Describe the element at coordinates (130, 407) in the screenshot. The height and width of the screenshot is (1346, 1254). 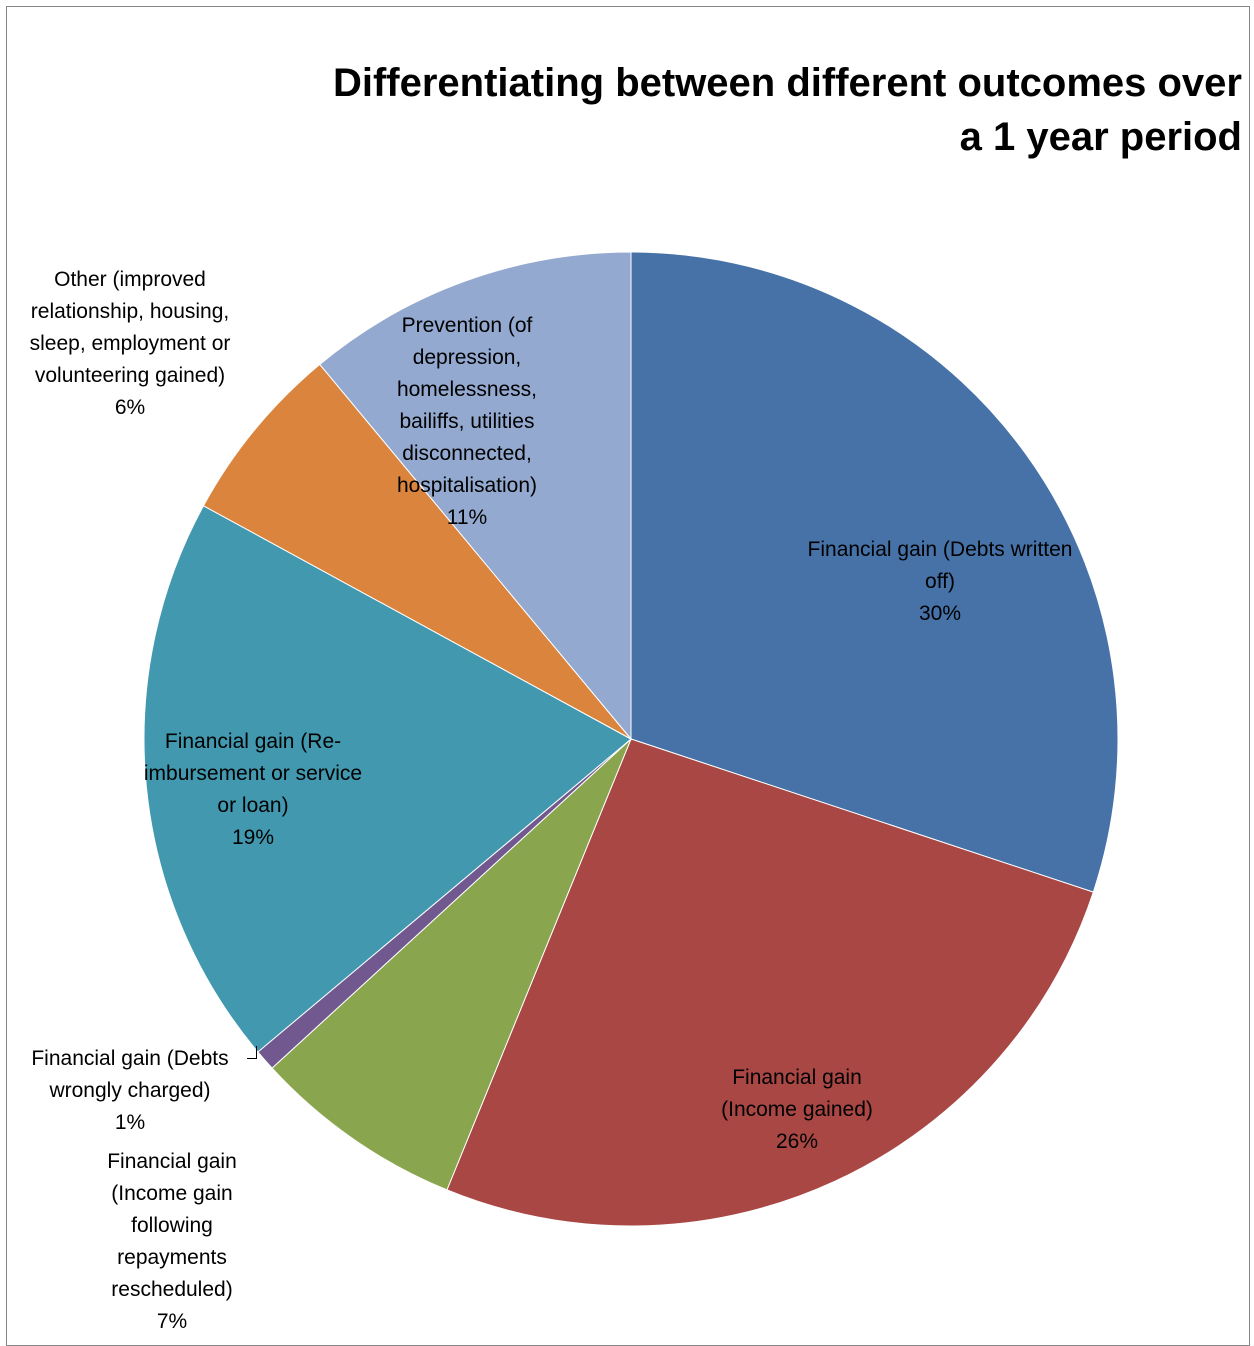
I see `slice-label-other-pct: 6%` at that location.